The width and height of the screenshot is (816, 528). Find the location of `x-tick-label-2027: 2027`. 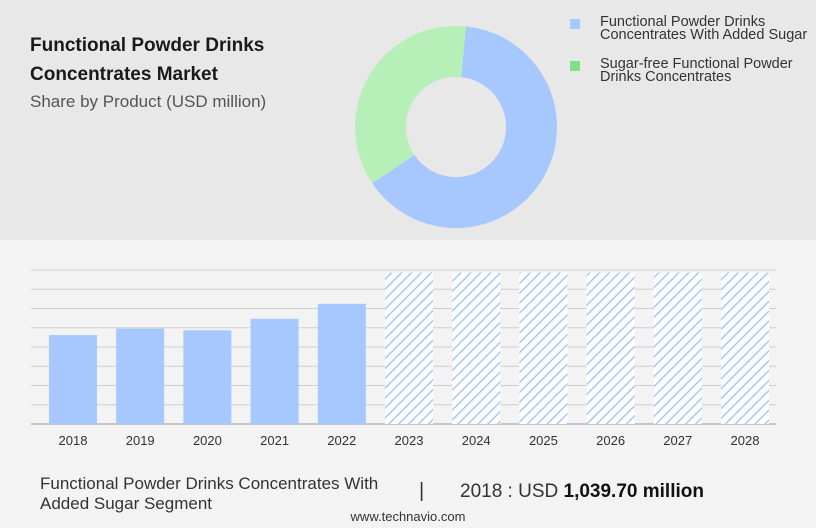

x-tick-label-2027: 2027 is located at coordinates (677, 440).